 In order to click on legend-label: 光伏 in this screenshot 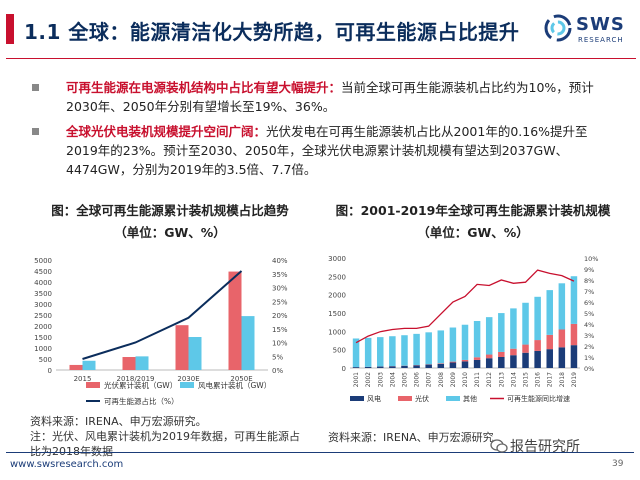, I will do `click(422, 398)`.